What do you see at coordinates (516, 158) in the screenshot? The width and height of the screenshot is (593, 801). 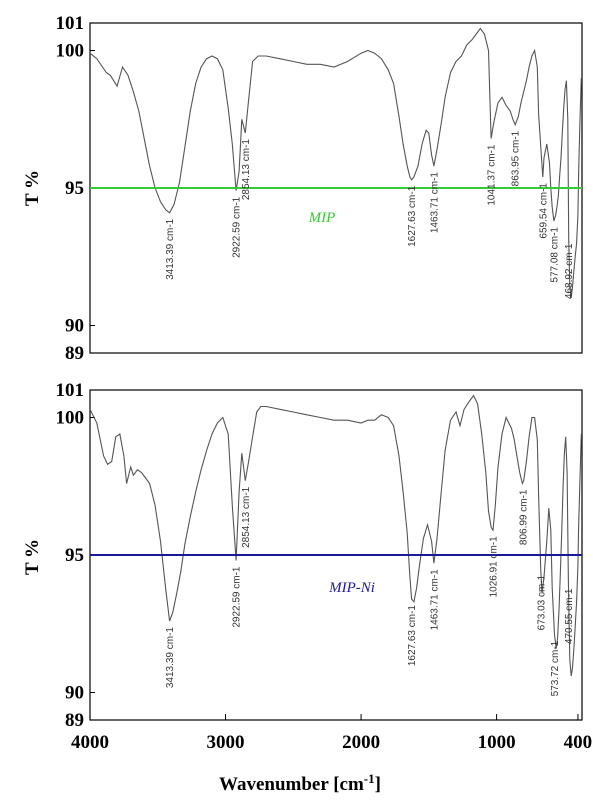 I see `peak-label: 863.95 cm-1` at bounding box center [516, 158].